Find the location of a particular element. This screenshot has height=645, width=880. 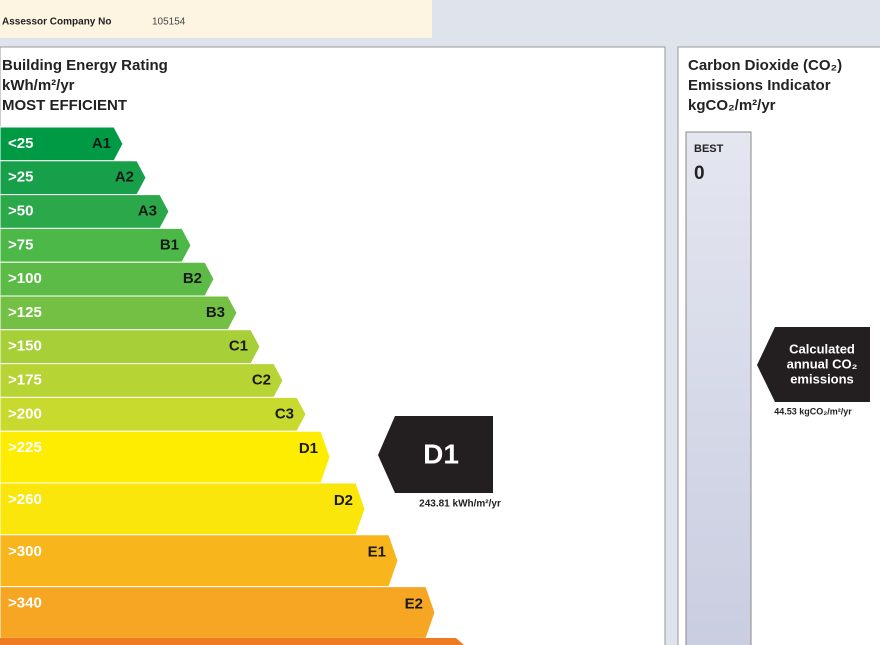

band-range: >125 is located at coordinates (25, 312).